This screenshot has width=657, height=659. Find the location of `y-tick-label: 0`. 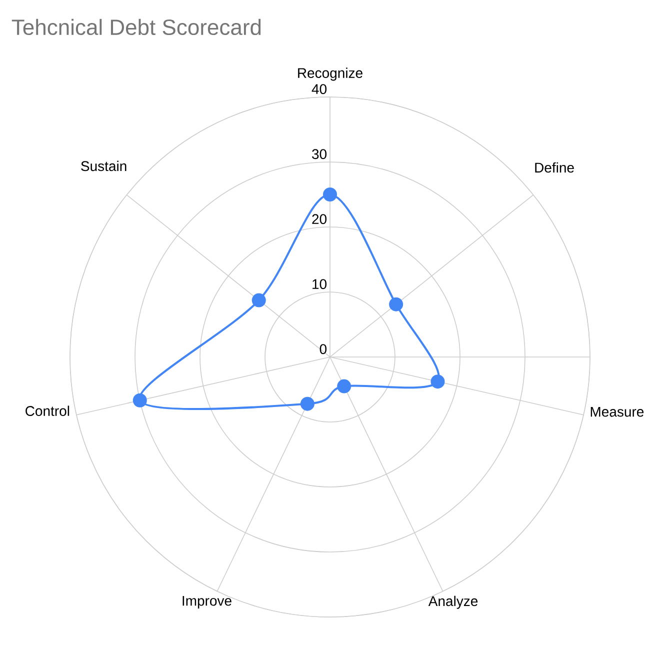

y-tick-label: 0 is located at coordinates (323, 349).